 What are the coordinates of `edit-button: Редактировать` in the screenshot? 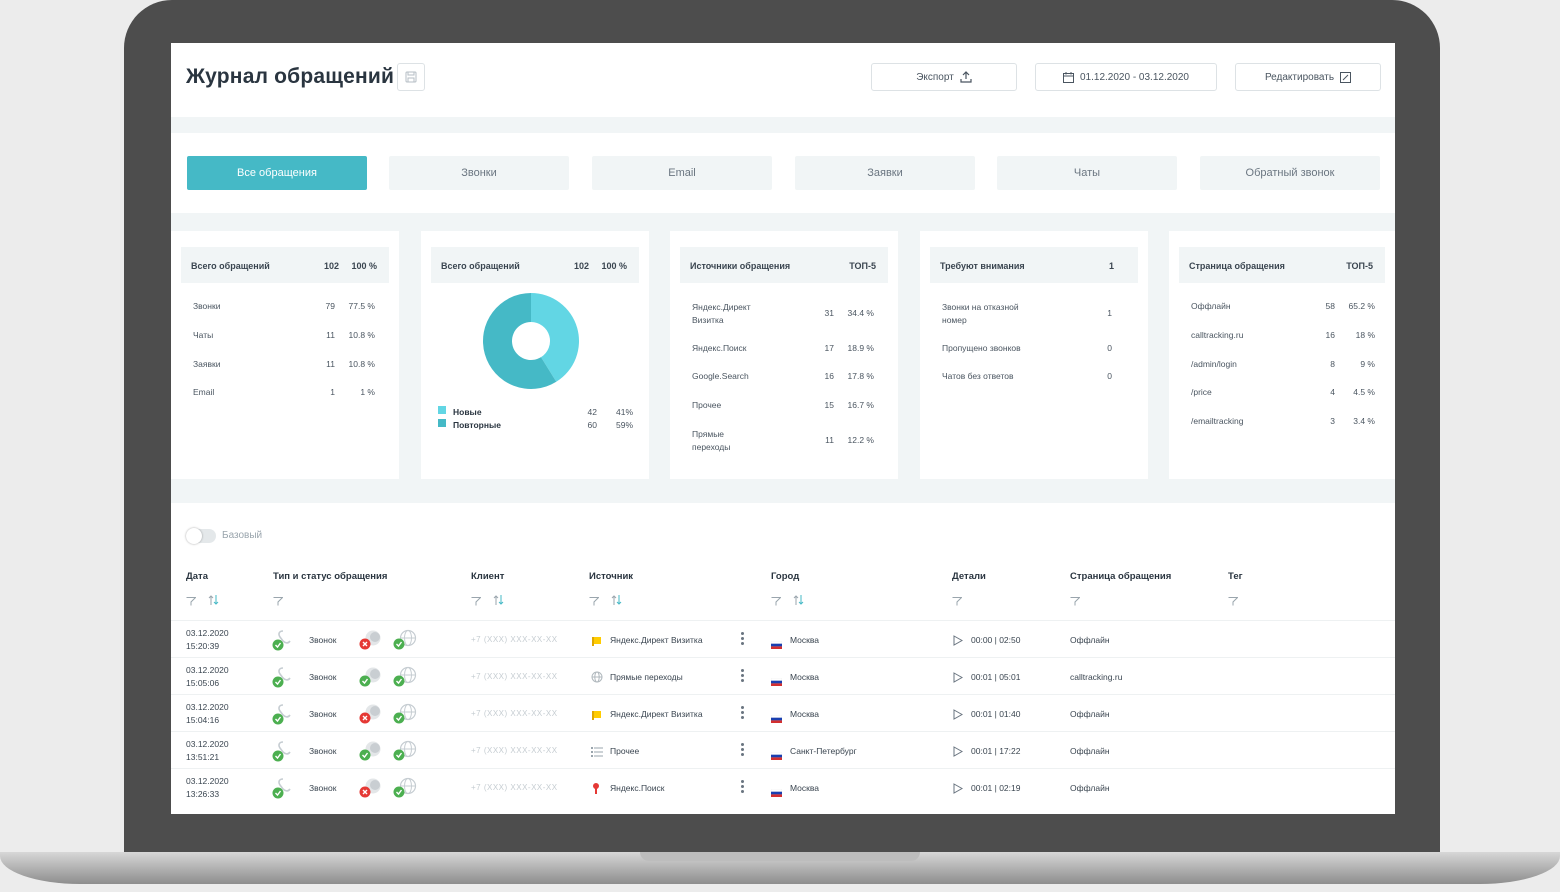 It's located at (1308, 77).